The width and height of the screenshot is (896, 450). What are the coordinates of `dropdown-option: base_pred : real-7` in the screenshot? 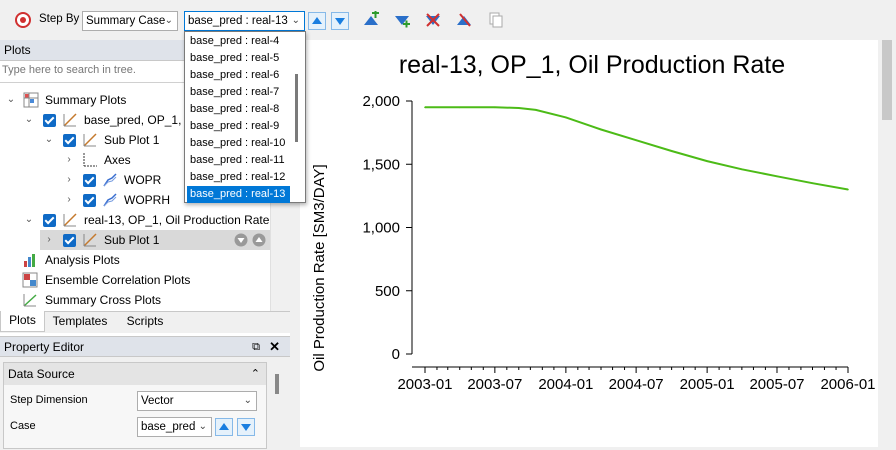 It's located at (235, 92).